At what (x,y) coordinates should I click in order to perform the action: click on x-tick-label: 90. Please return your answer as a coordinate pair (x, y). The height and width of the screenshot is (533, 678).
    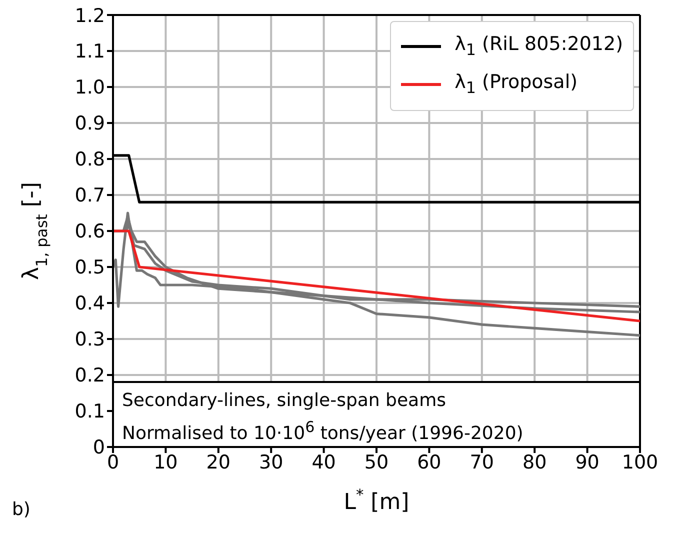
    Looking at the image, I should click on (587, 462).